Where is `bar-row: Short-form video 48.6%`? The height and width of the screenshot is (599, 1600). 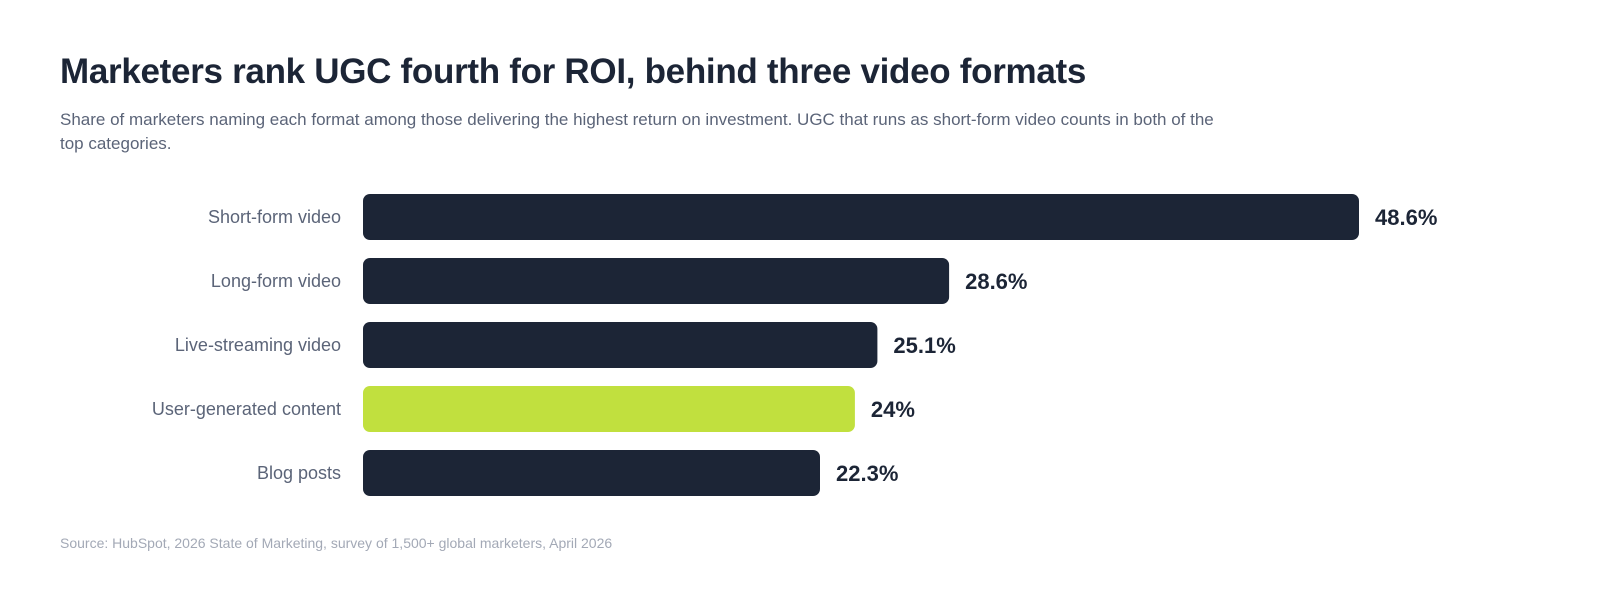
bar-row: Short-form video 48.6% is located at coordinates (822, 217).